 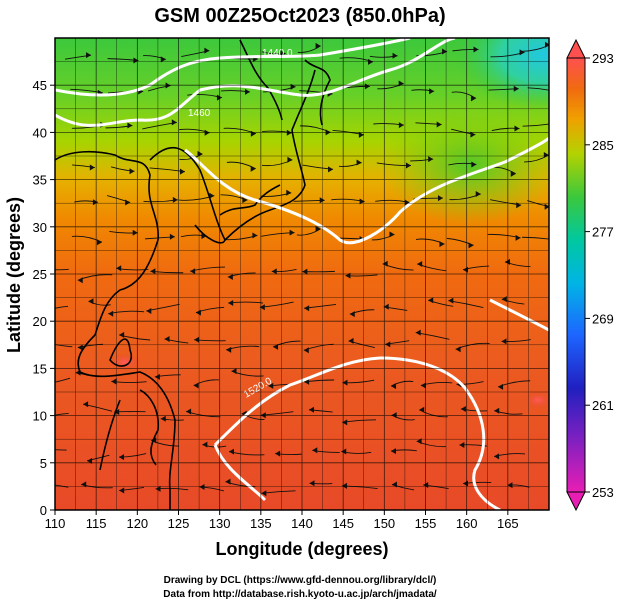 I want to click on cold-region-northeast, so click(x=502, y=74).